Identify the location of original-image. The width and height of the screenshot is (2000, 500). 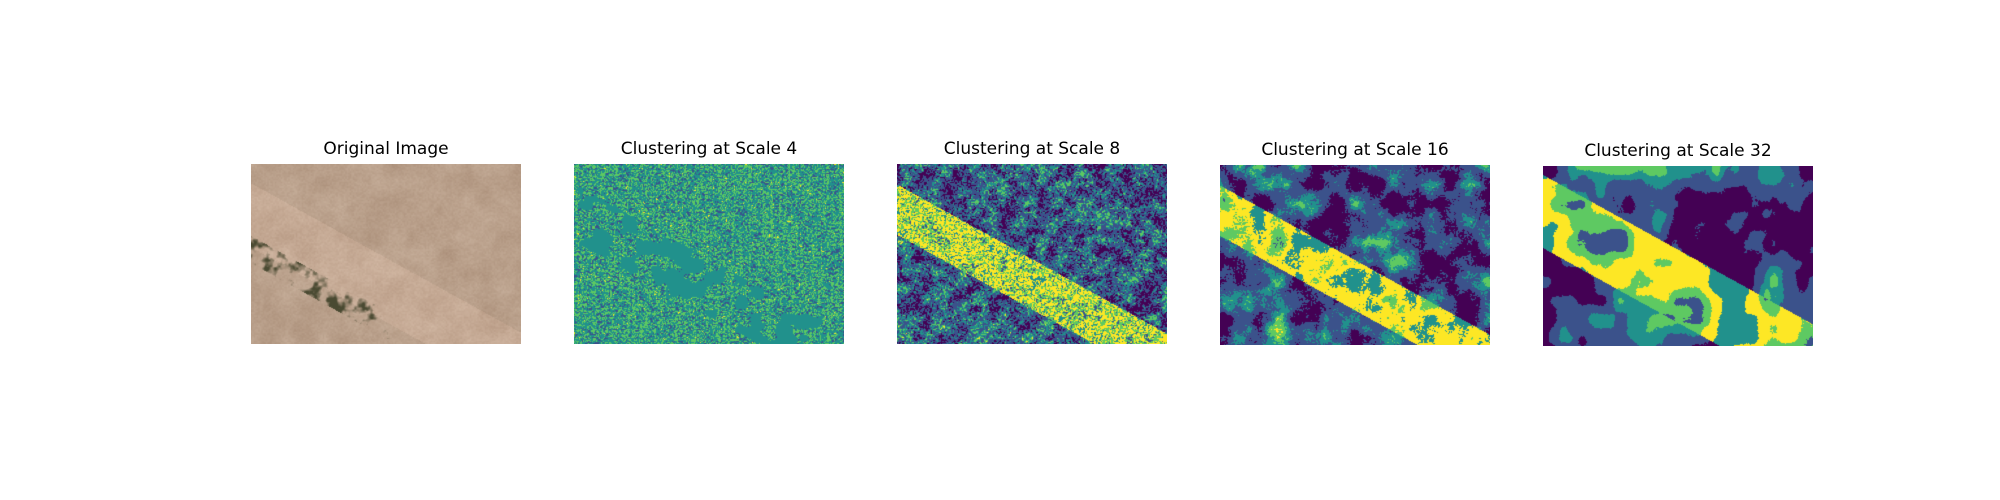
(386, 254).